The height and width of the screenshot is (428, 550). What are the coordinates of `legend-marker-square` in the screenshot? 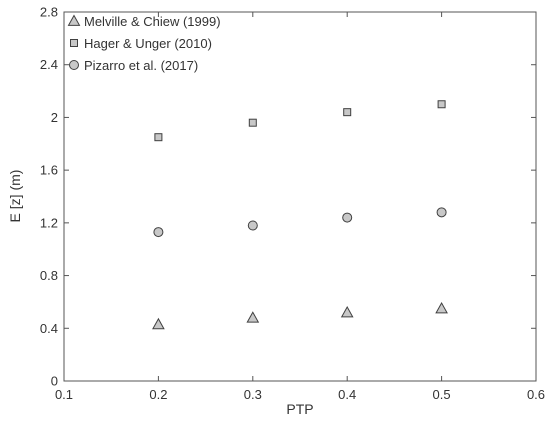 It's located at (74, 43).